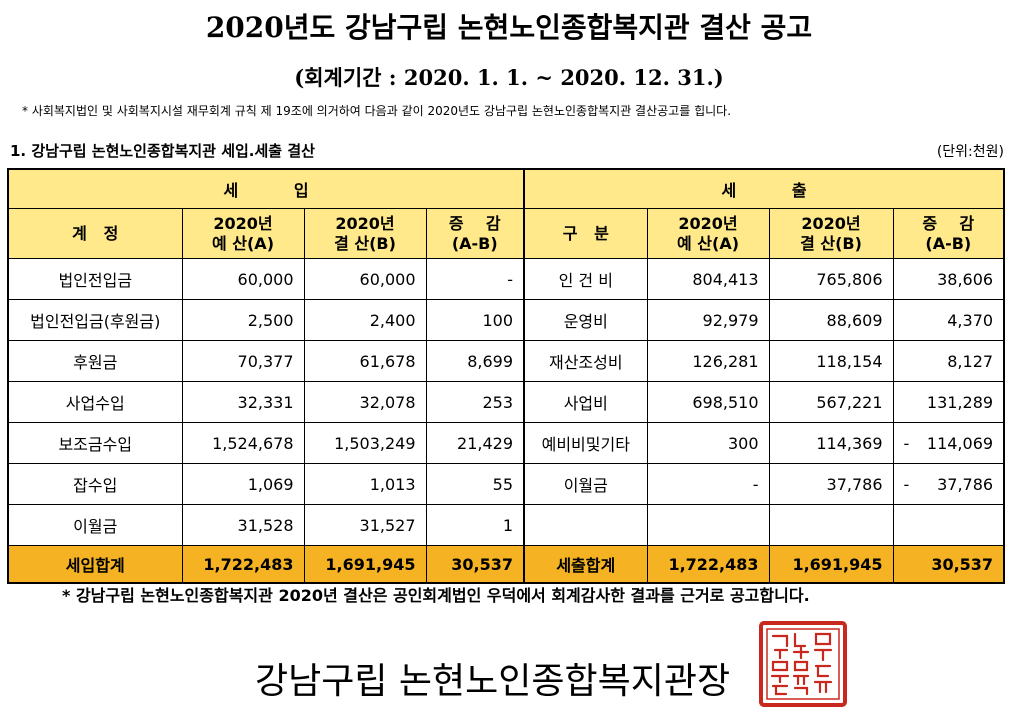 This screenshot has width=1018, height=714. What do you see at coordinates (475, 402) in the screenshot?
I see `income-diff: 253` at bounding box center [475, 402].